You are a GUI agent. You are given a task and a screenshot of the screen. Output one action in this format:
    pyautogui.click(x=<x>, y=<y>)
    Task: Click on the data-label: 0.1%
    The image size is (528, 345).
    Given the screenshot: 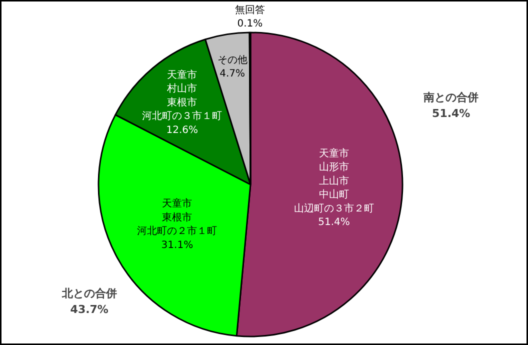 What is the action you would take?
    pyautogui.click(x=250, y=24)
    